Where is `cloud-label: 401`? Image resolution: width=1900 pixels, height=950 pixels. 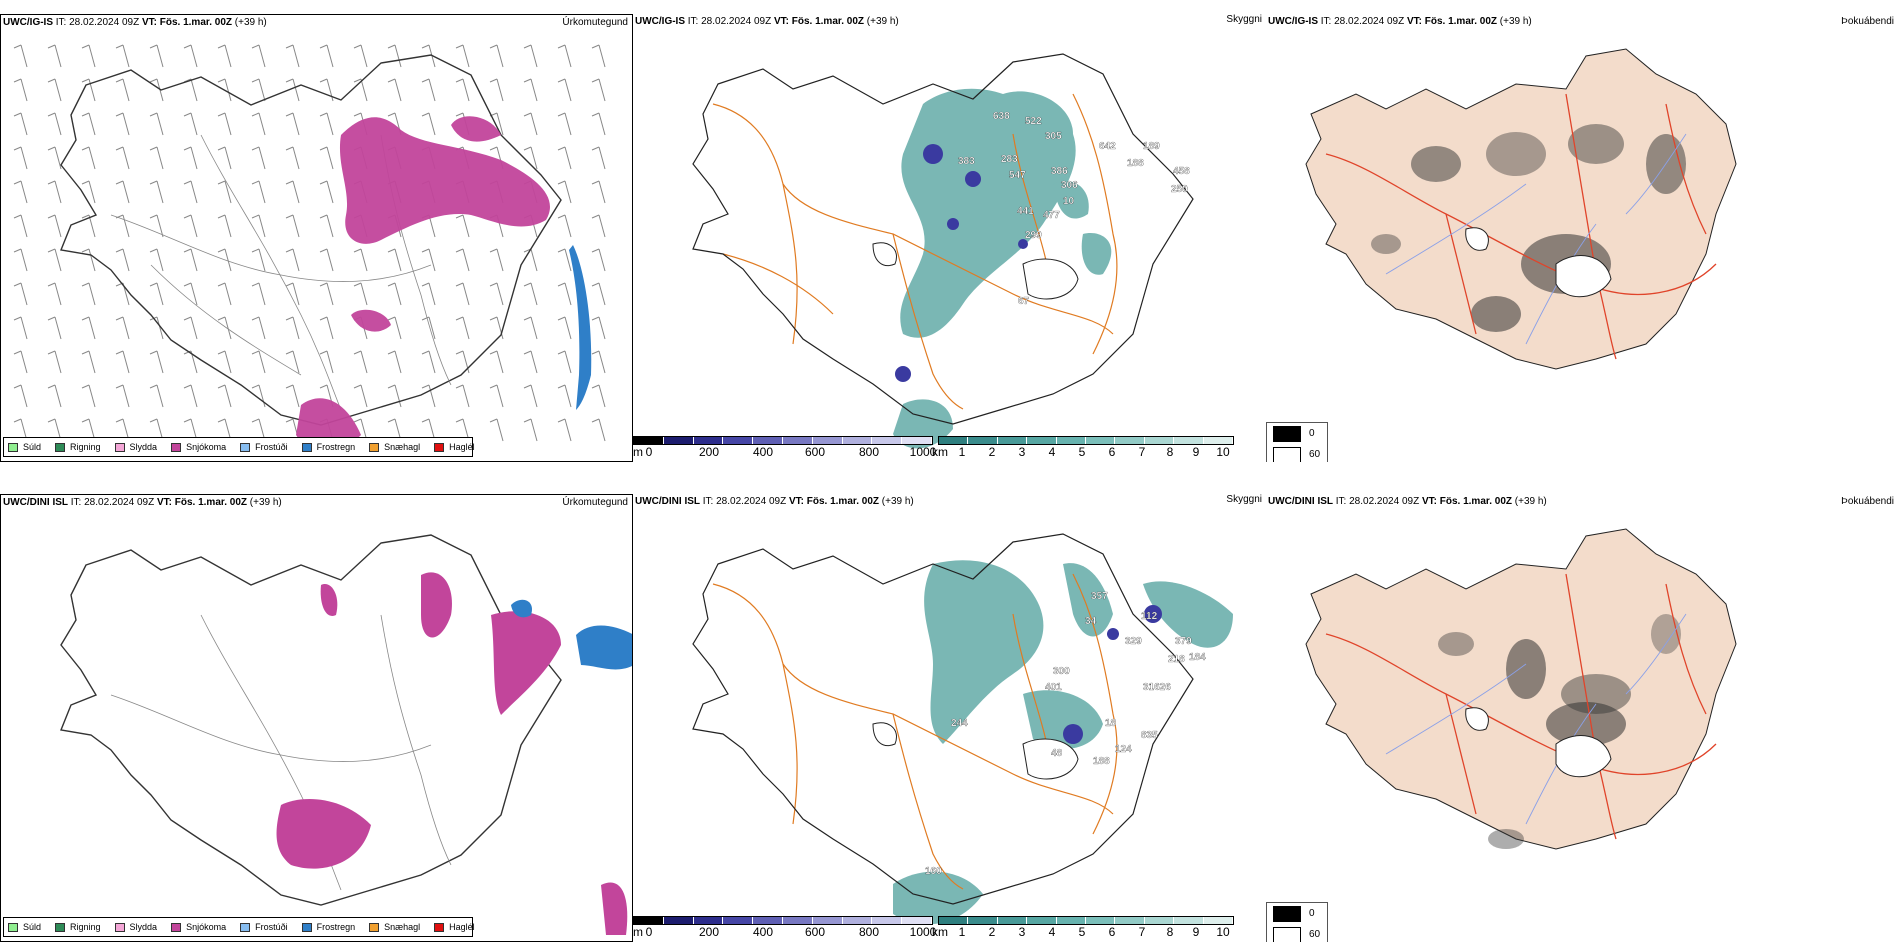 cloud-label: 401 is located at coordinates (1053, 687).